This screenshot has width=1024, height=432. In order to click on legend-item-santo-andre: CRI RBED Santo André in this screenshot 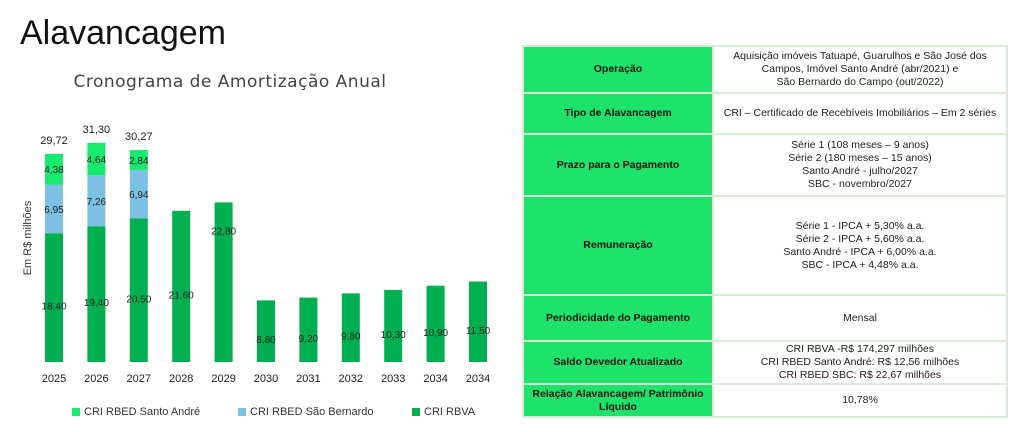, I will do `click(136, 412)`.